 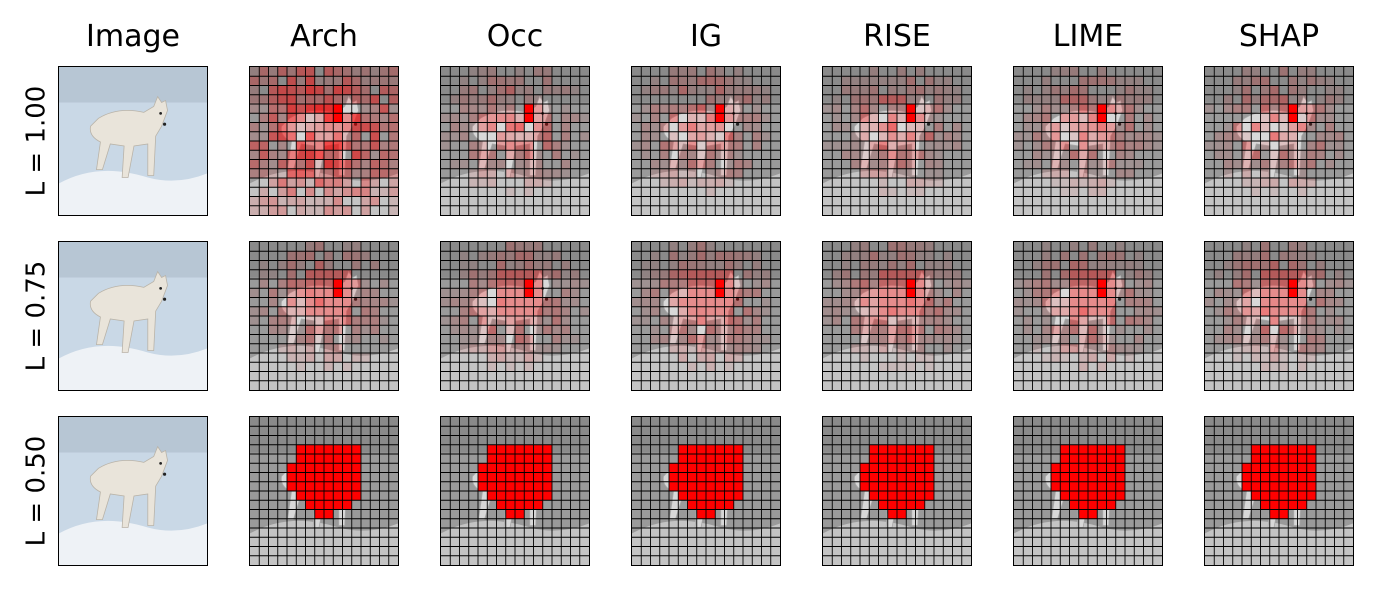 I want to click on col-title-arch: Arch, so click(x=324, y=36).